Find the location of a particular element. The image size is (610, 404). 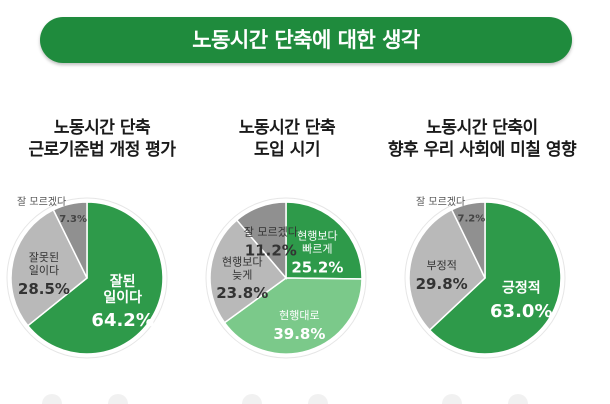

slice-category: 빠르게 is located at coordinates (317, 249).